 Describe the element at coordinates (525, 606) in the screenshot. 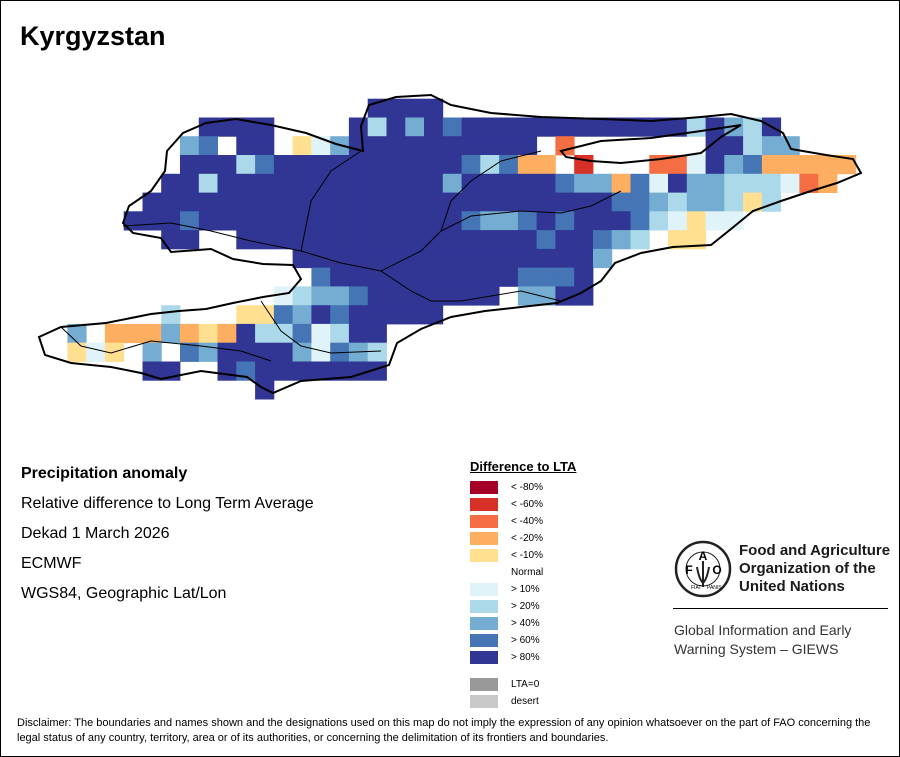

I see `legend-label: > 20%` at that location.